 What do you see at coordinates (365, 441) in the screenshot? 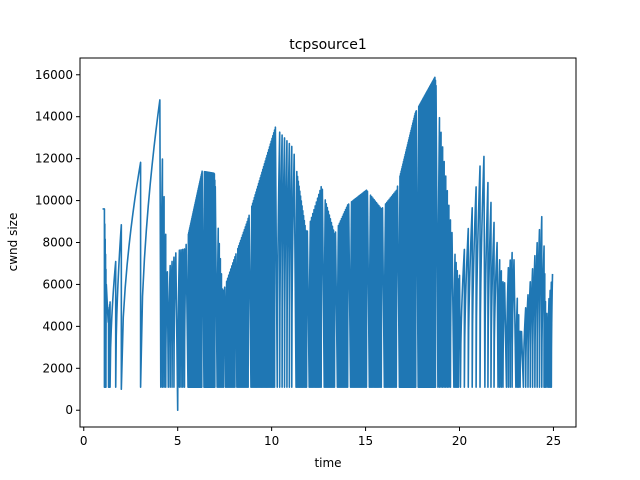
I see `x-tick-label: 15` at bounding box center [365, 441].